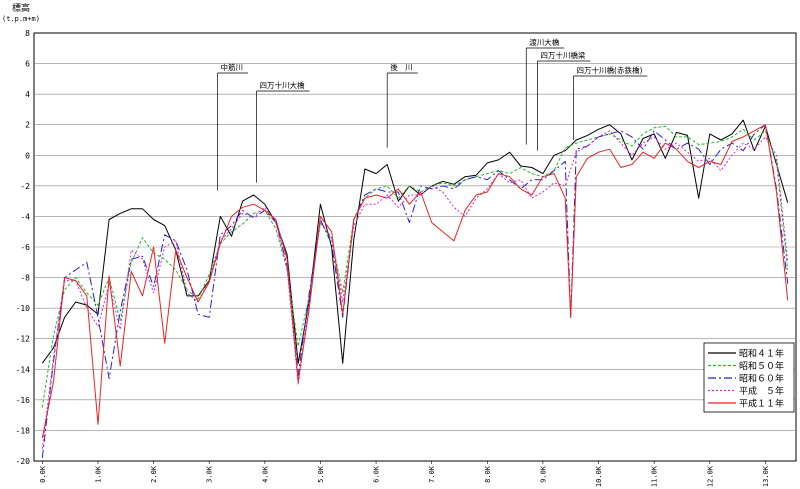 The height and width of the screenshot is (489, 800). What do you see at coordinates (154, 474) in the screenshot?
I see `x-tick-label: 2.0K` at bounding box center [154, 474].